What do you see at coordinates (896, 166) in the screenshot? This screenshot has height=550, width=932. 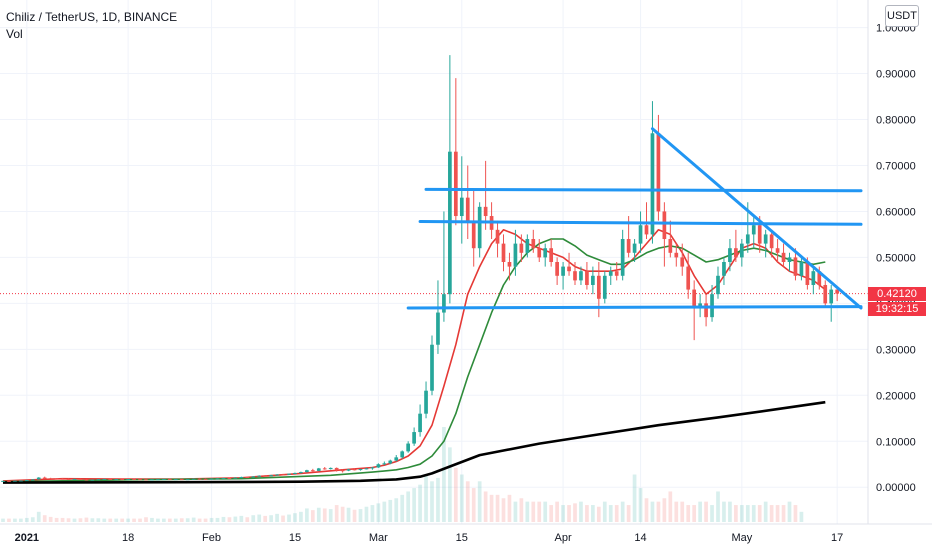 I see `price-tick-label: 0.70000` at bounding box center [896, 166].